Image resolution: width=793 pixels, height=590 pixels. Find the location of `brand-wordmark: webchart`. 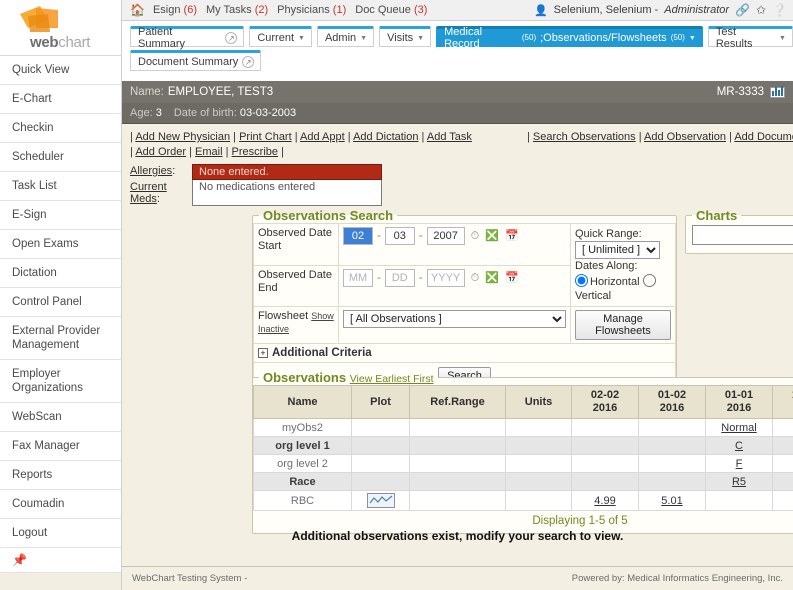

brand-wordmark: webchart is located at coordinates (60, 42).